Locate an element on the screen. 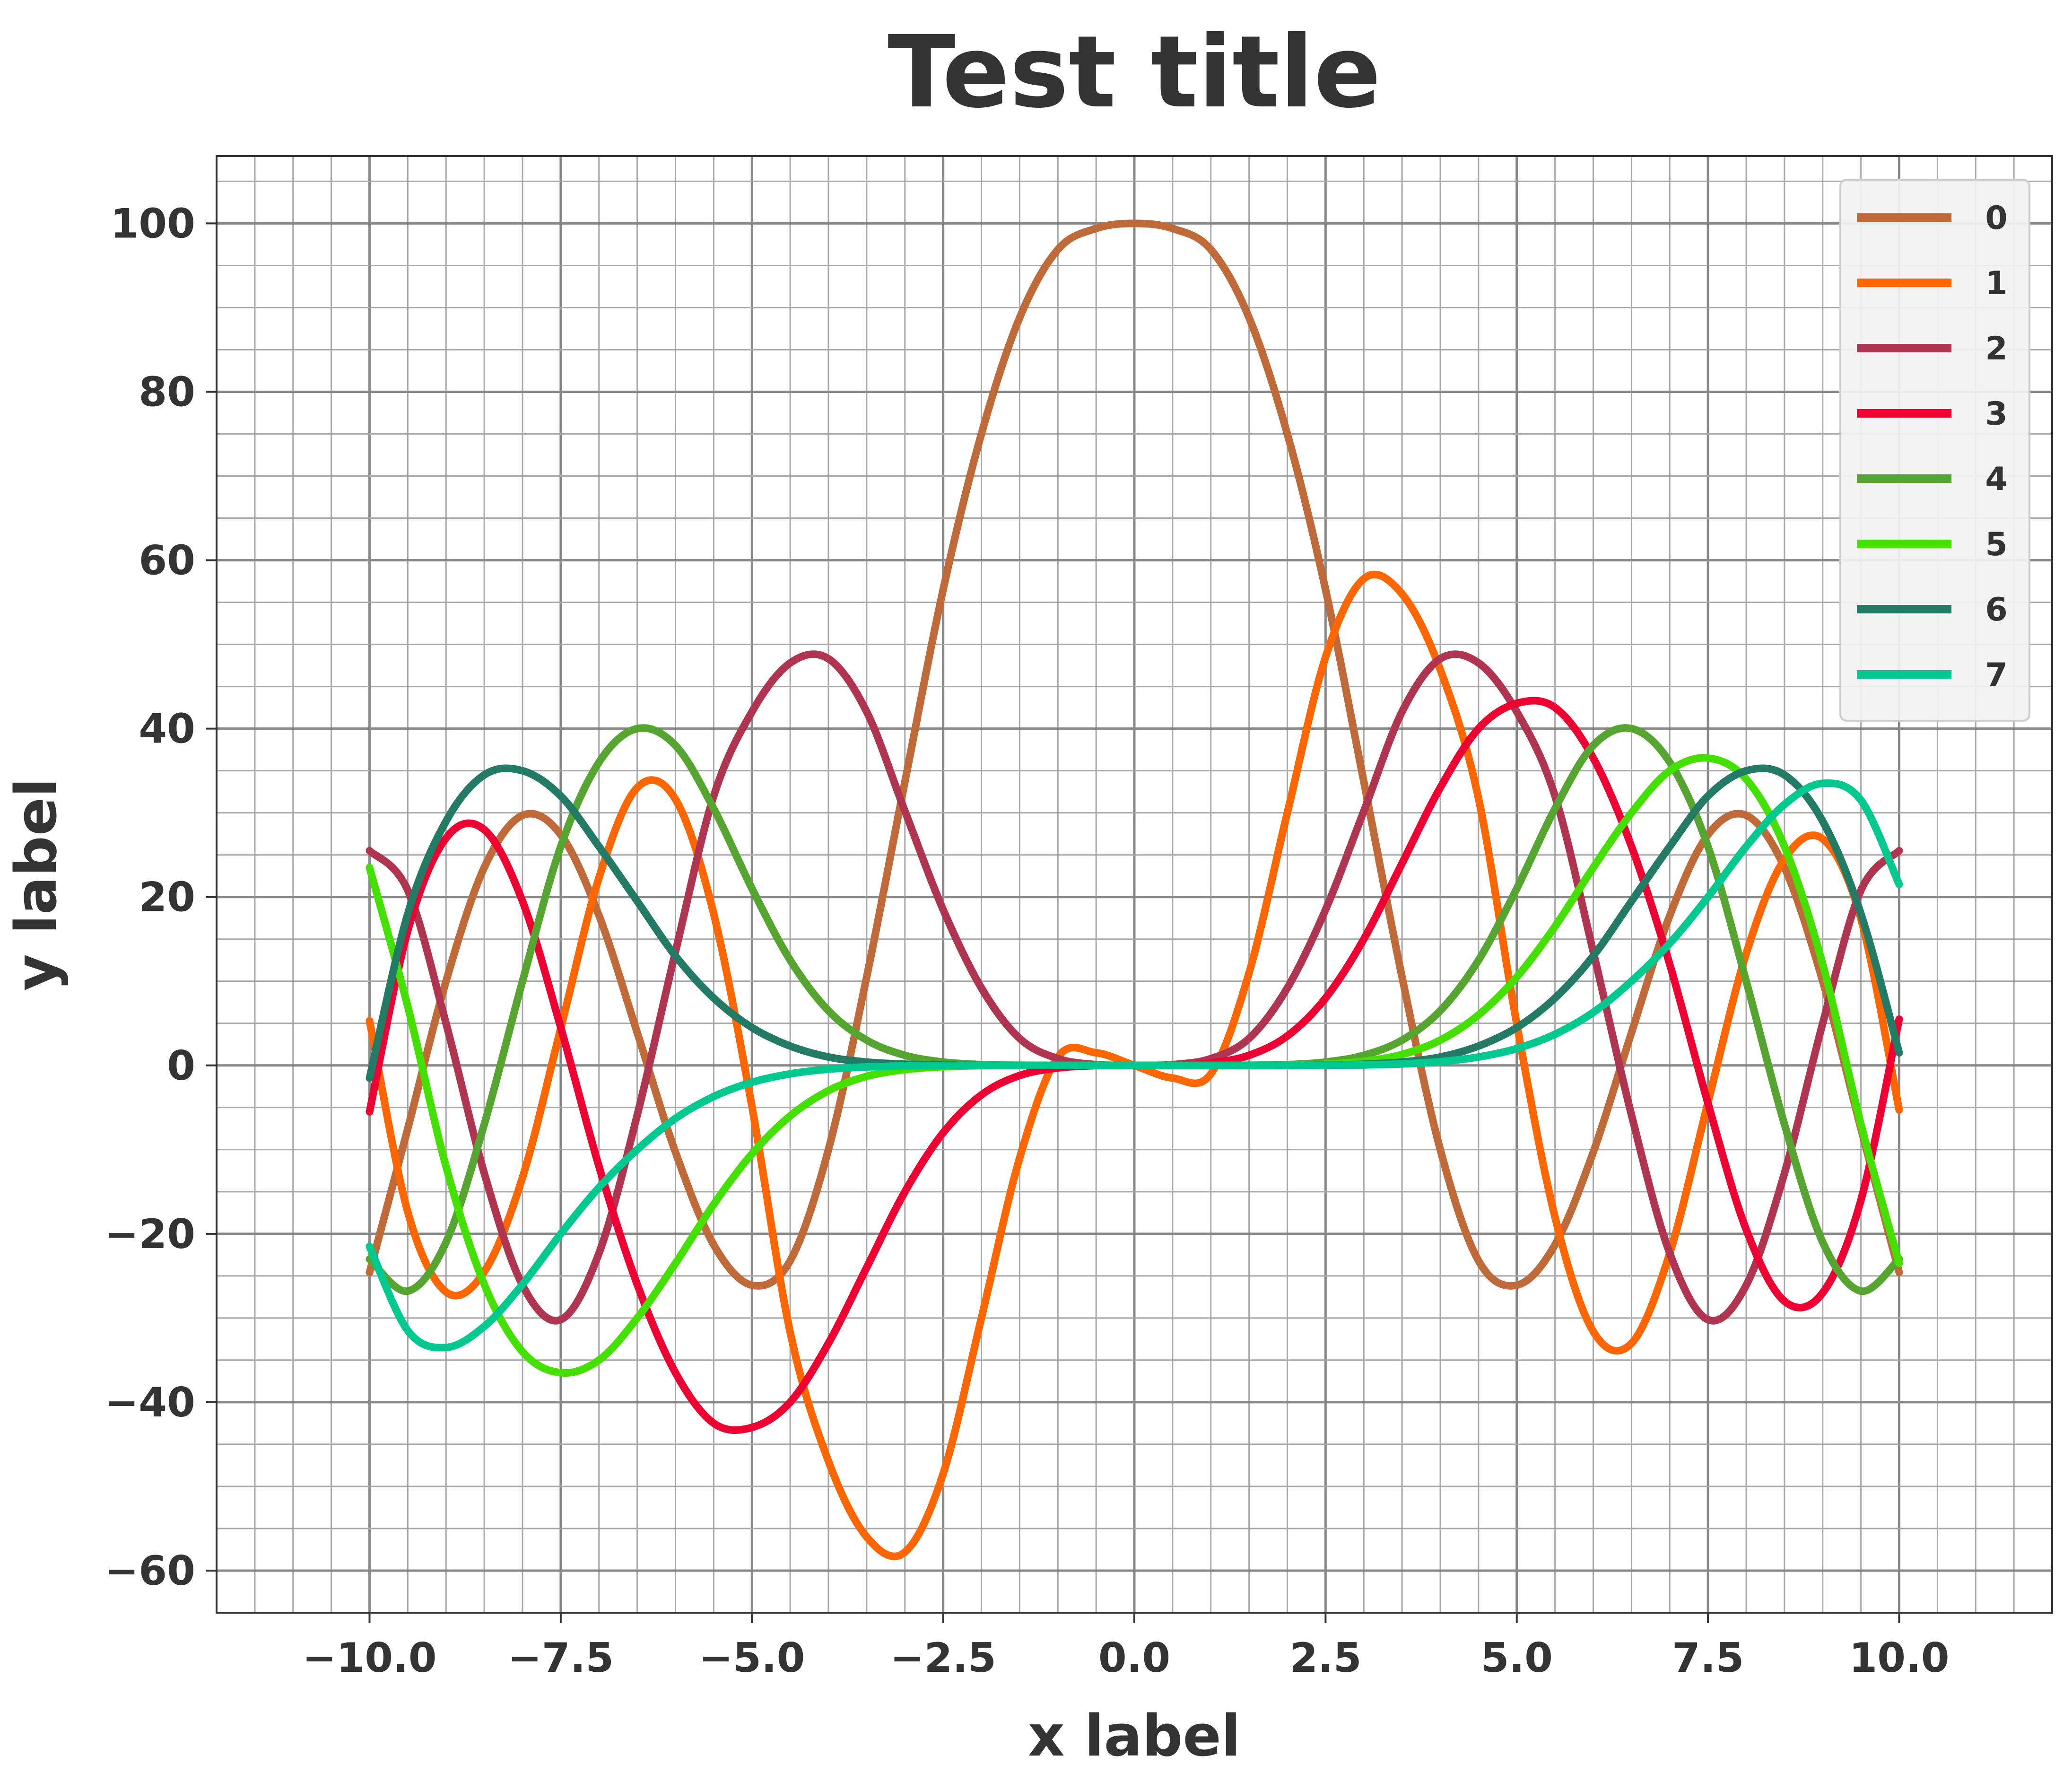 Image resolution: width=2072 pixels, height=1791 pixels. legend: 0 1 2 3 4 5 6 7 is located at coordinates (1934, 451).